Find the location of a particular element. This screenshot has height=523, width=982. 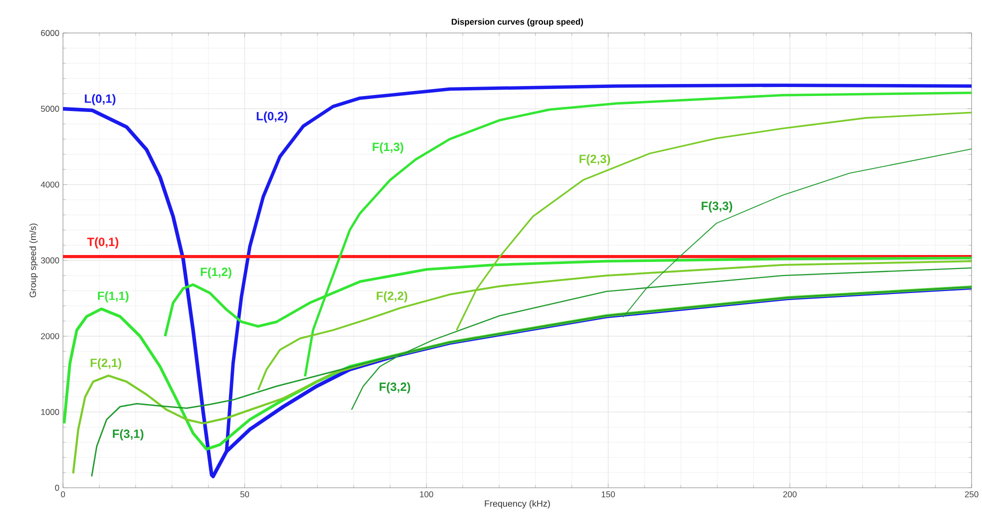

x-tick-label: 150 is located at coordinates (608, 494).